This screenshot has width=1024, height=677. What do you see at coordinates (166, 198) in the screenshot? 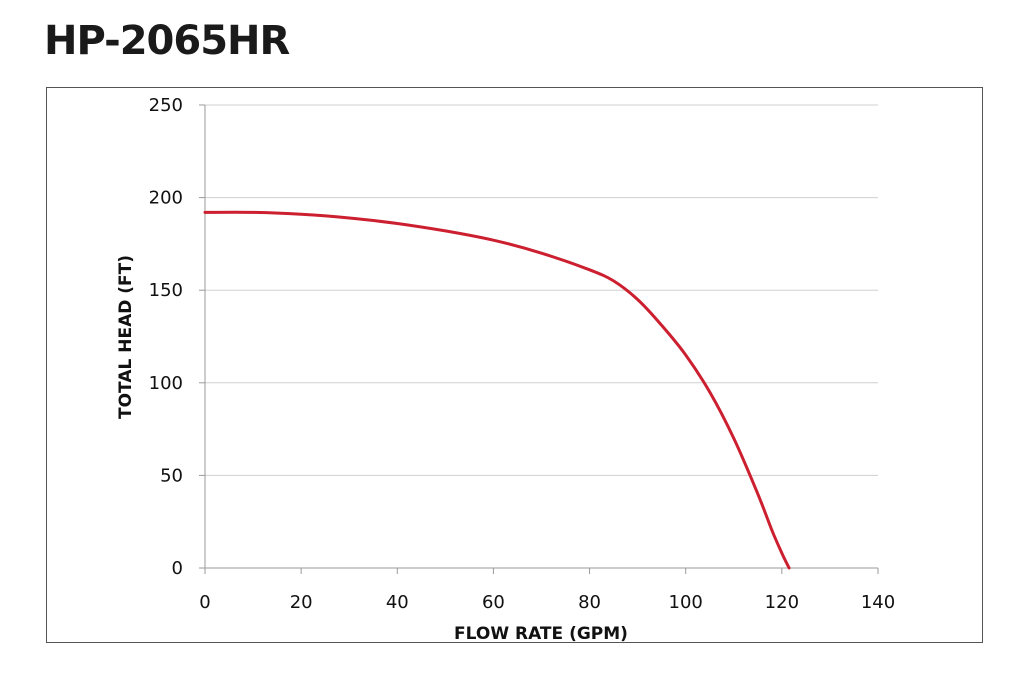
I see `y-tick-label-4: 200` at bounding box center [166, 198].